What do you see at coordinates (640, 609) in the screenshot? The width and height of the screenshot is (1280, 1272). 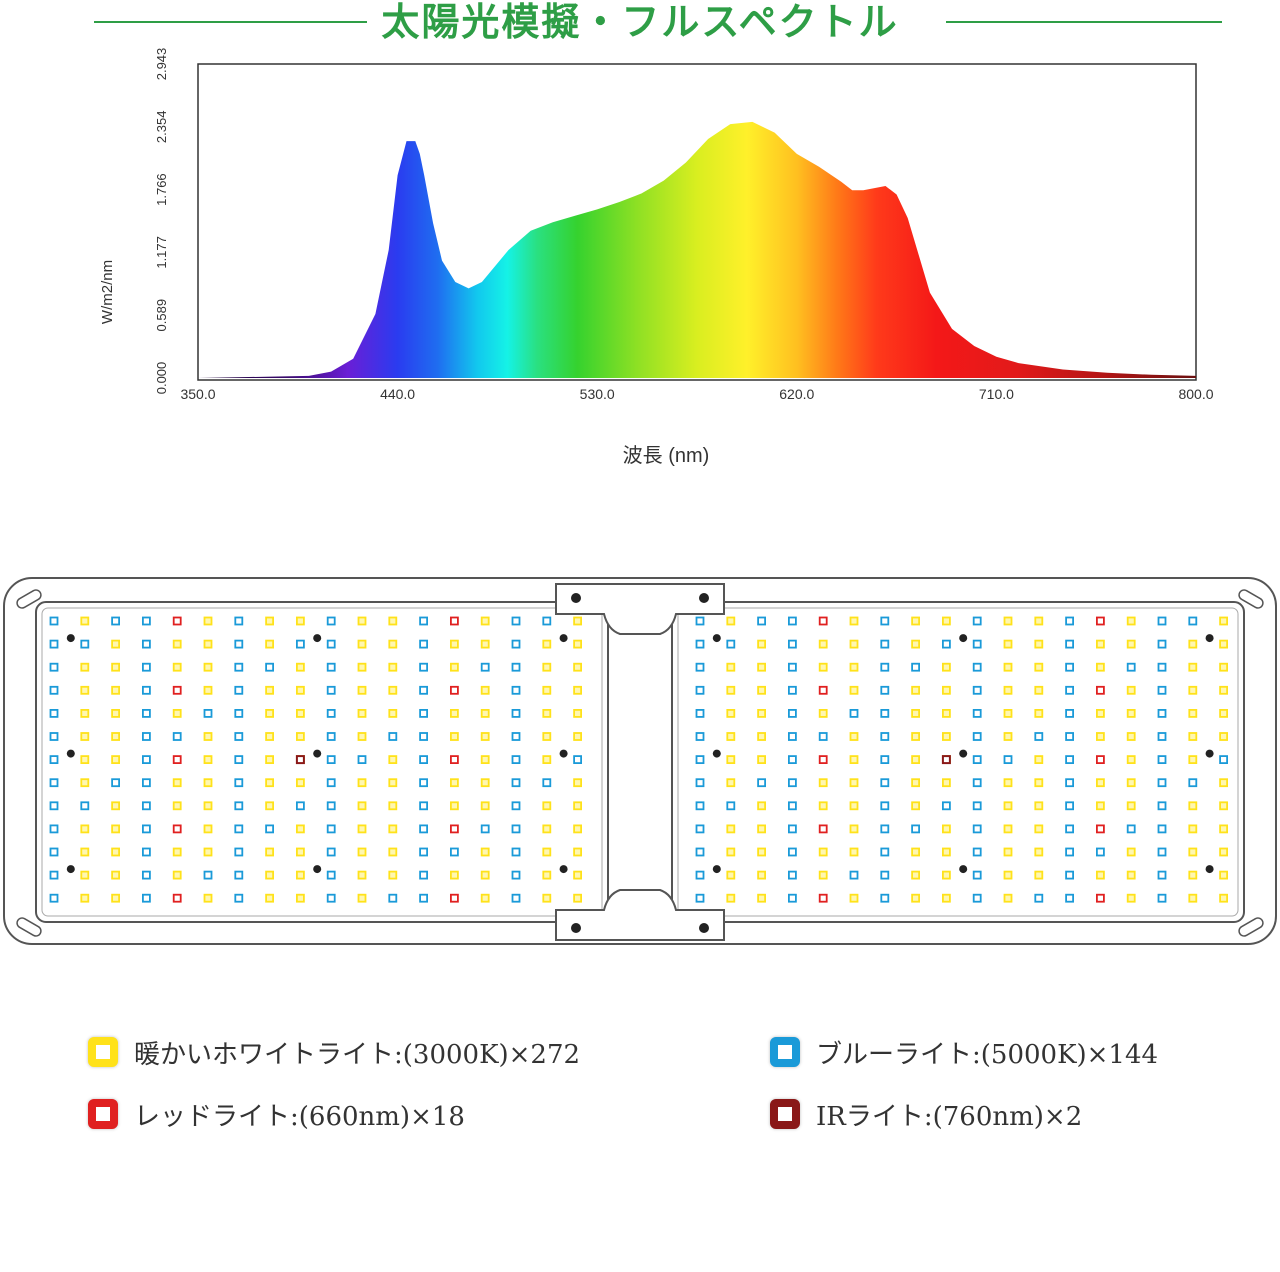 I see `top-bracket` at bounding box center [640, 609].